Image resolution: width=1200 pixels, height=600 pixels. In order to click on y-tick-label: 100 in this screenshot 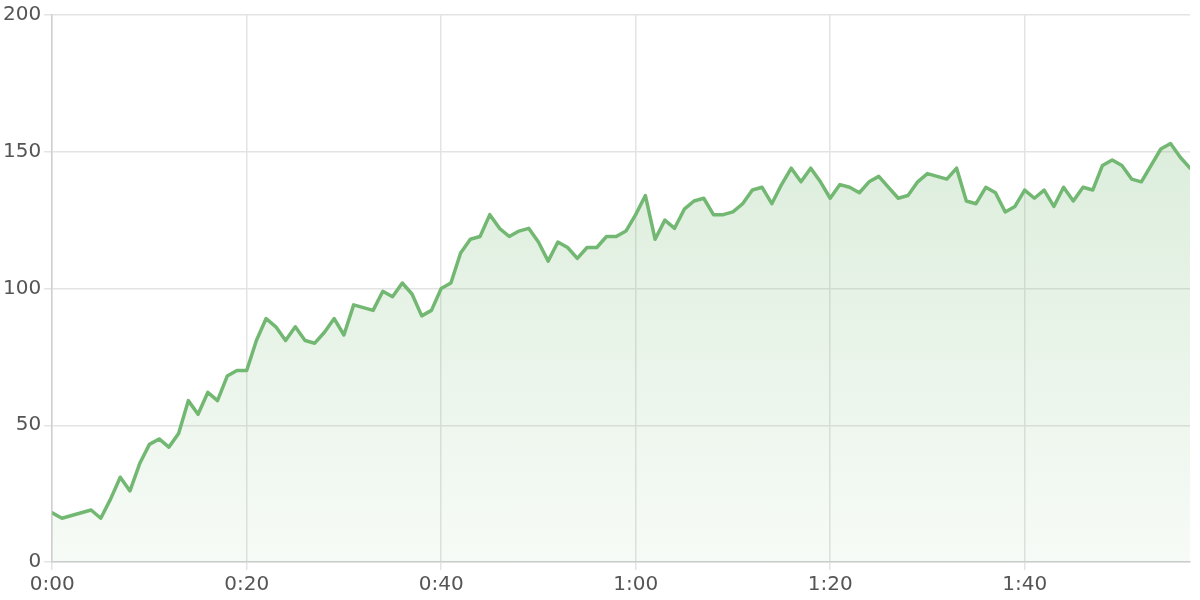, I will do `click(22, 286)`.